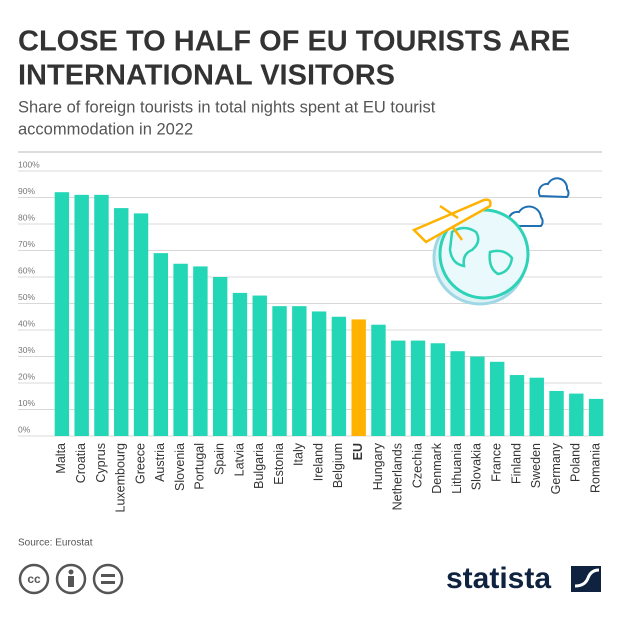  What do you see at coordinates (417, 465) in the screenshot?
I see `x-tick-label: Czechia` at bounding box center [417, 465].